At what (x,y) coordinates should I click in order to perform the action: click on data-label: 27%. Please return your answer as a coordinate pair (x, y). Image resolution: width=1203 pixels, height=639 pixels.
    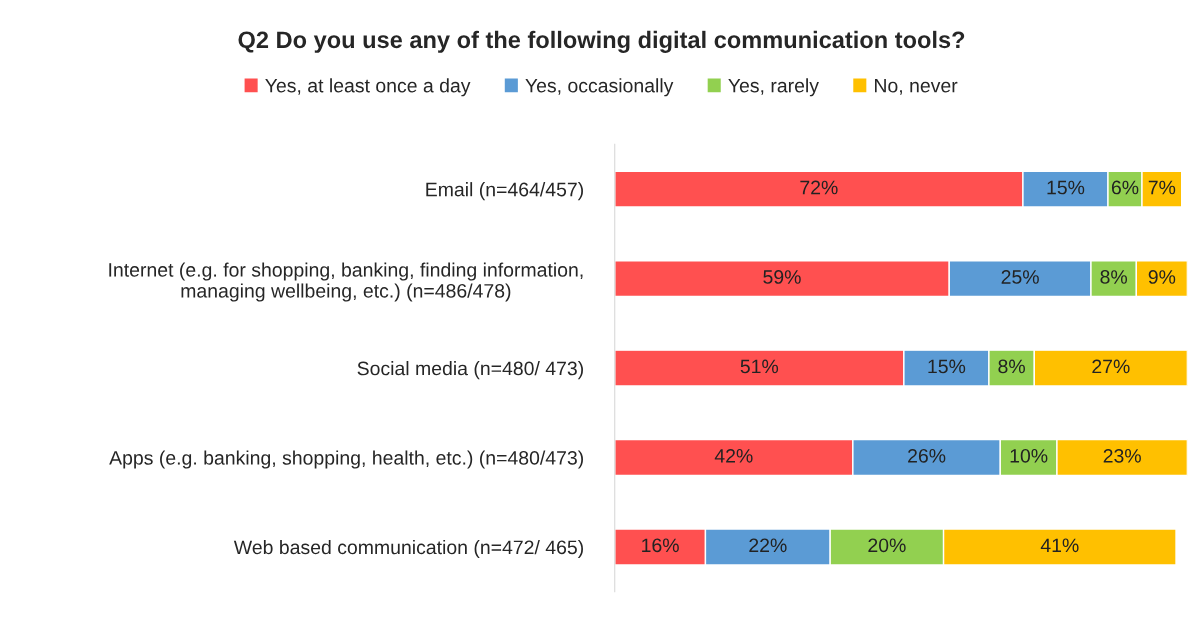
    Looking at the image, I should click on (1111, 366).